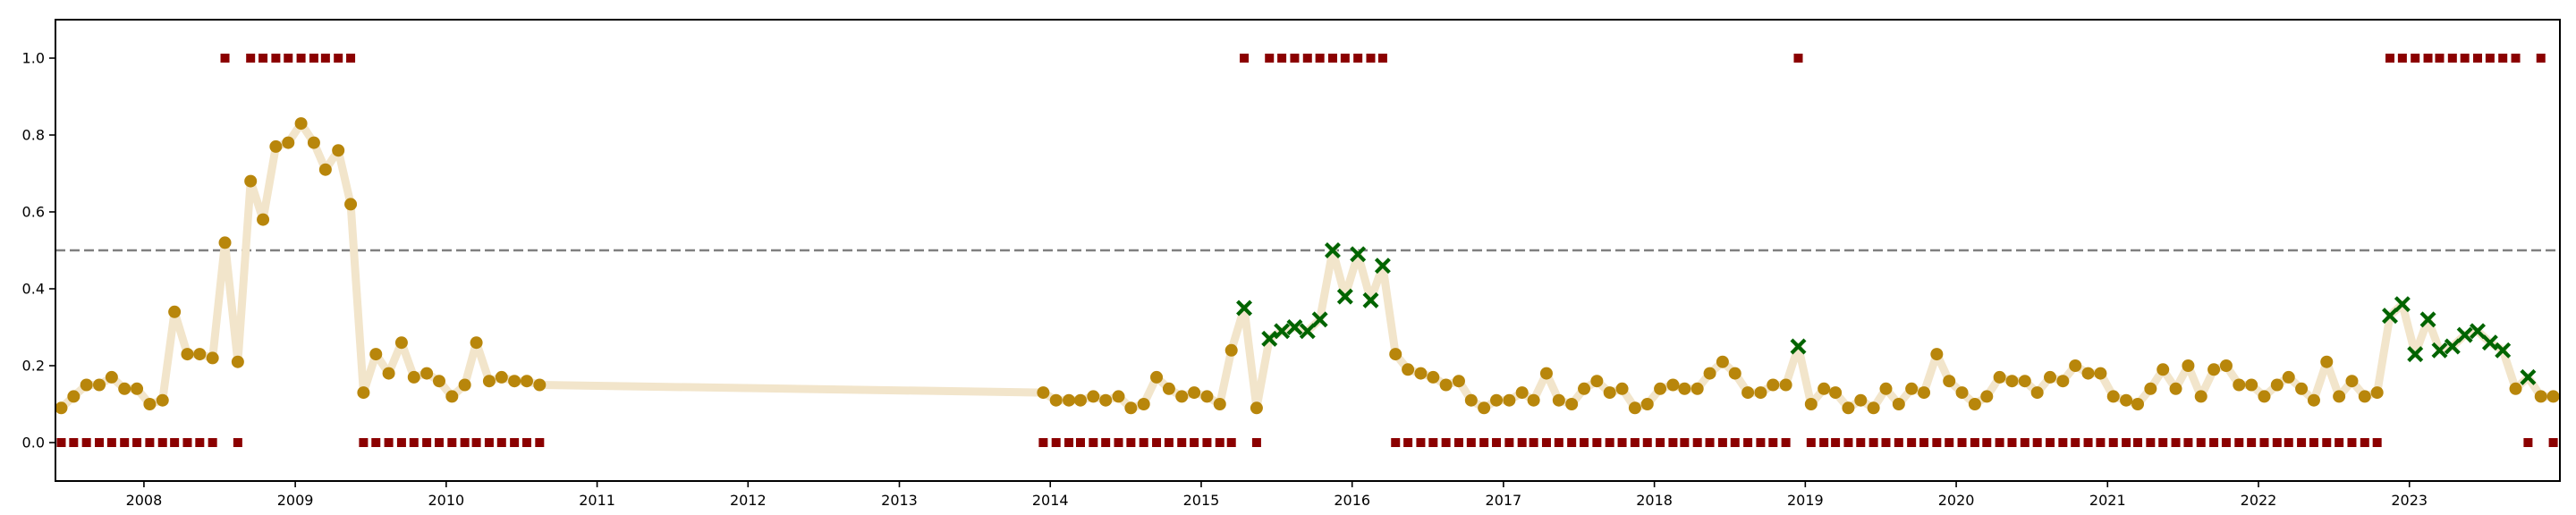 The image size is (2576, 515). What do you see at coordinates (33, 59) in the screenshot?
I see `y-tick-label: 1.0` at bounding box center [33, 59].